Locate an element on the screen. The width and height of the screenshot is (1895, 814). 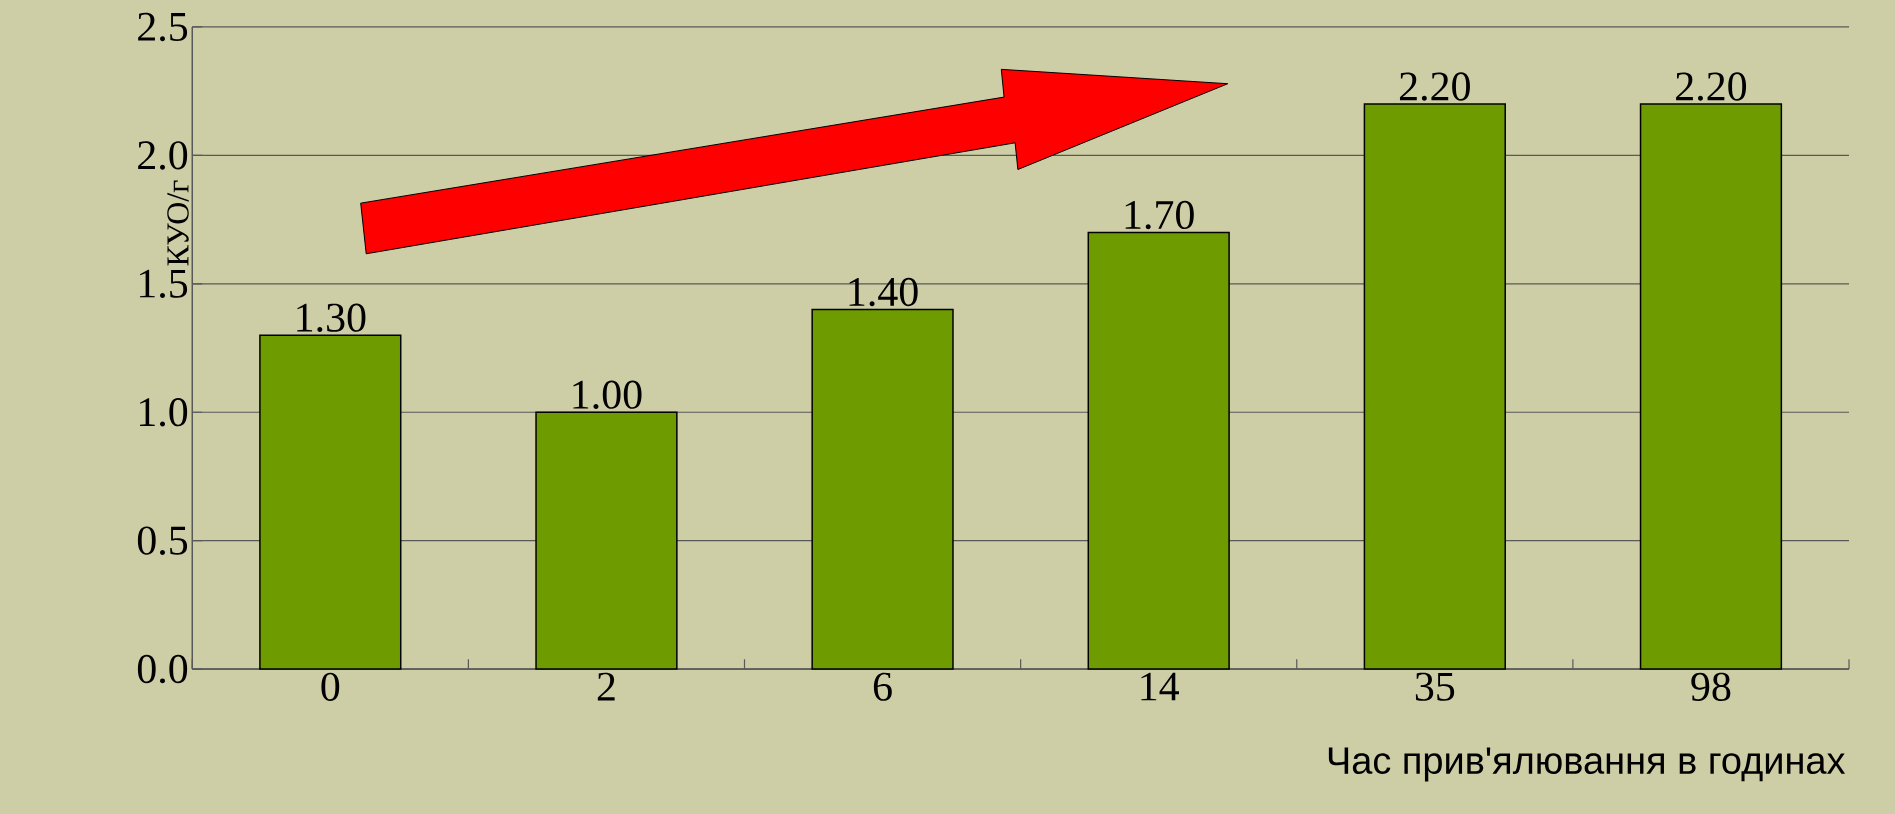
x-tick-label: 14 is located at coordinates (1160, 686).